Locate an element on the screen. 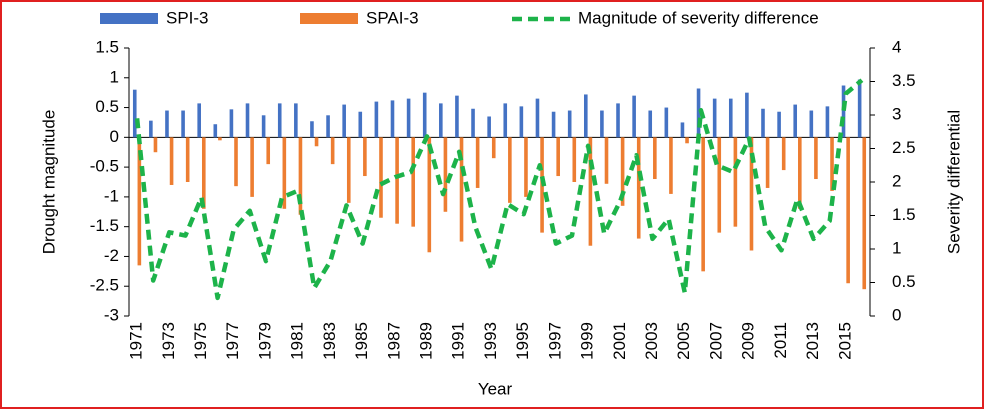  legend-label: Magnitude of severity difference is located at coordinates (698, 17).